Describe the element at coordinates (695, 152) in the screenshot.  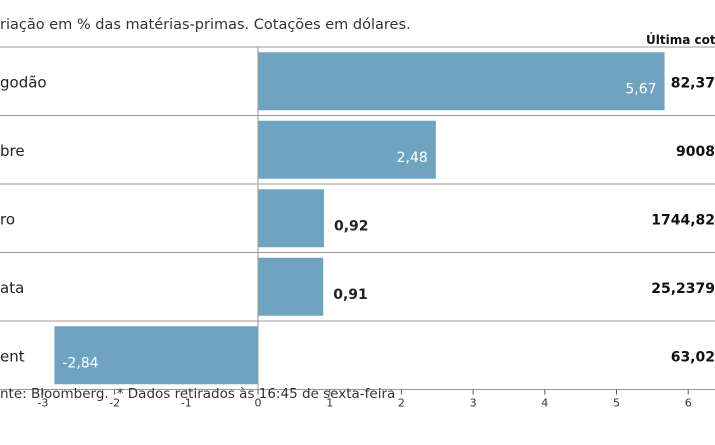
I see `last-quote-value: 9008` at that location.